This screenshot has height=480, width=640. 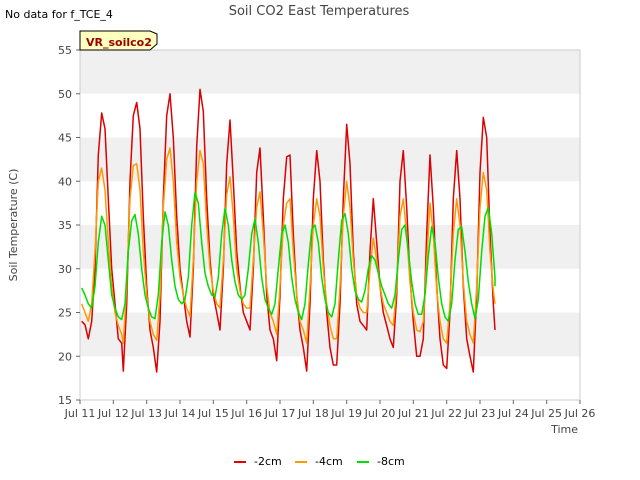 I want to click on y-tick-label: 30, so click(x=65, y=269).